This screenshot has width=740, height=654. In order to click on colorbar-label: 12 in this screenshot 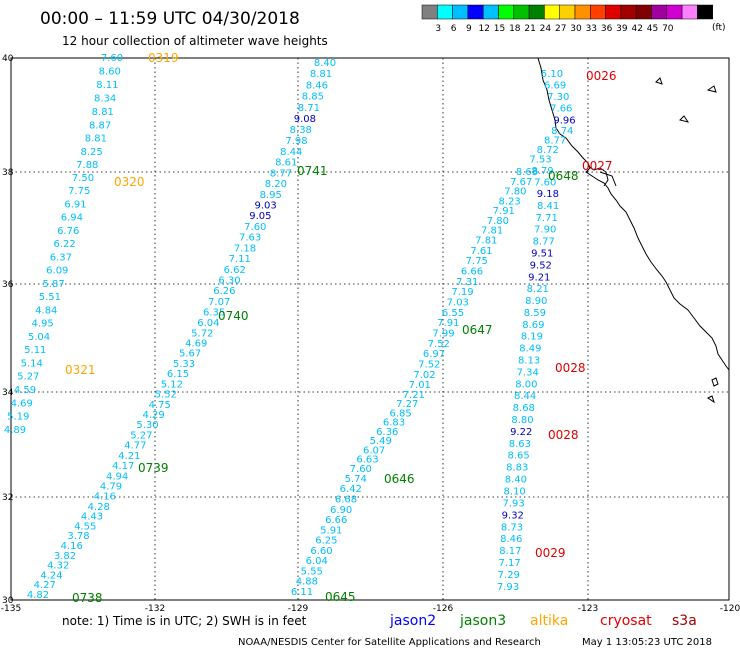, I will do `click(483, 29)`.